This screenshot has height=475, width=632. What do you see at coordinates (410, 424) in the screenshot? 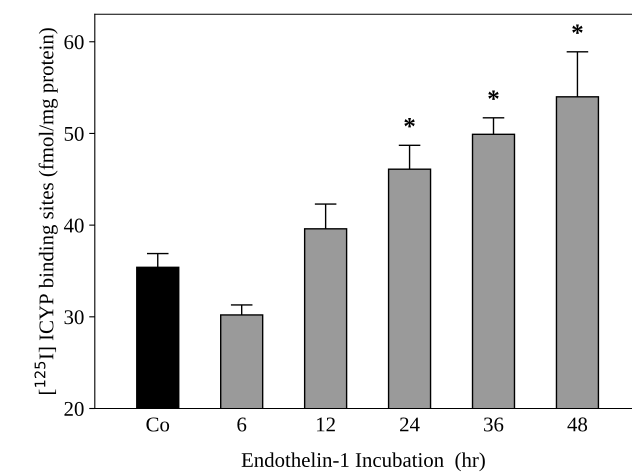
I see `x-tick-label: 24` at bounding box center [410, 424].